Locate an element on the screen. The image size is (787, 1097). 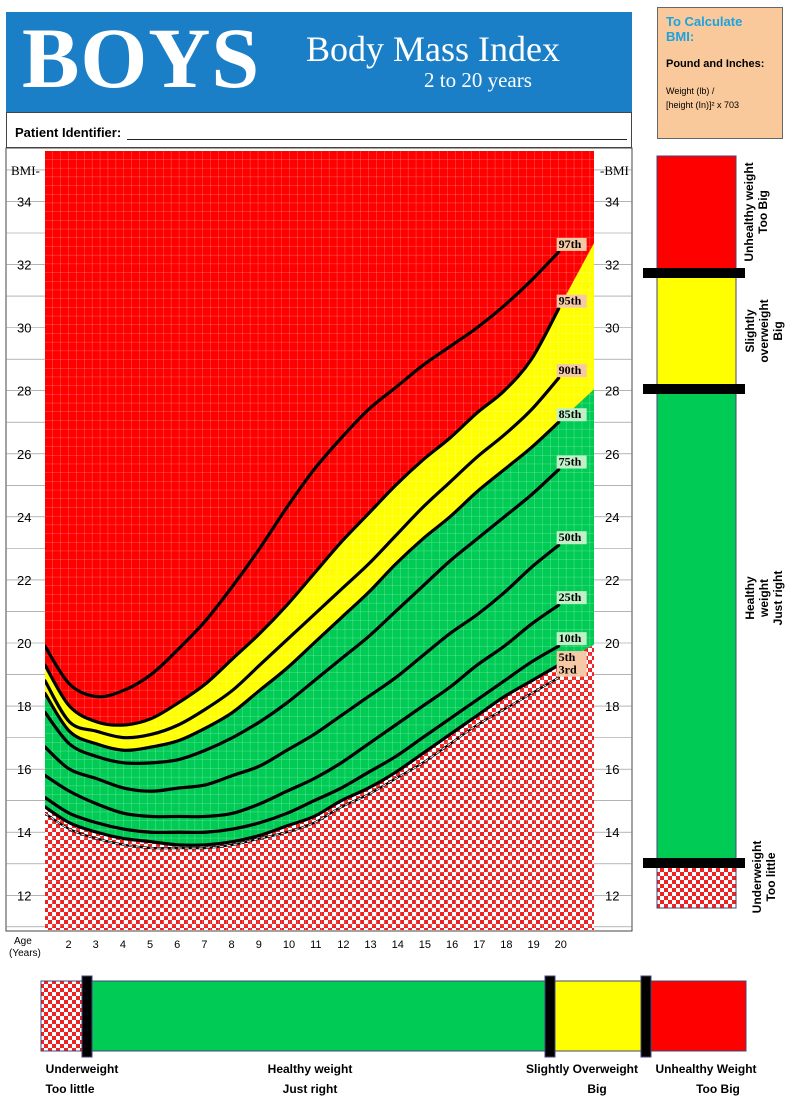
bottom-label-healthy-2: Just right is located at coordinates (310, 1089).